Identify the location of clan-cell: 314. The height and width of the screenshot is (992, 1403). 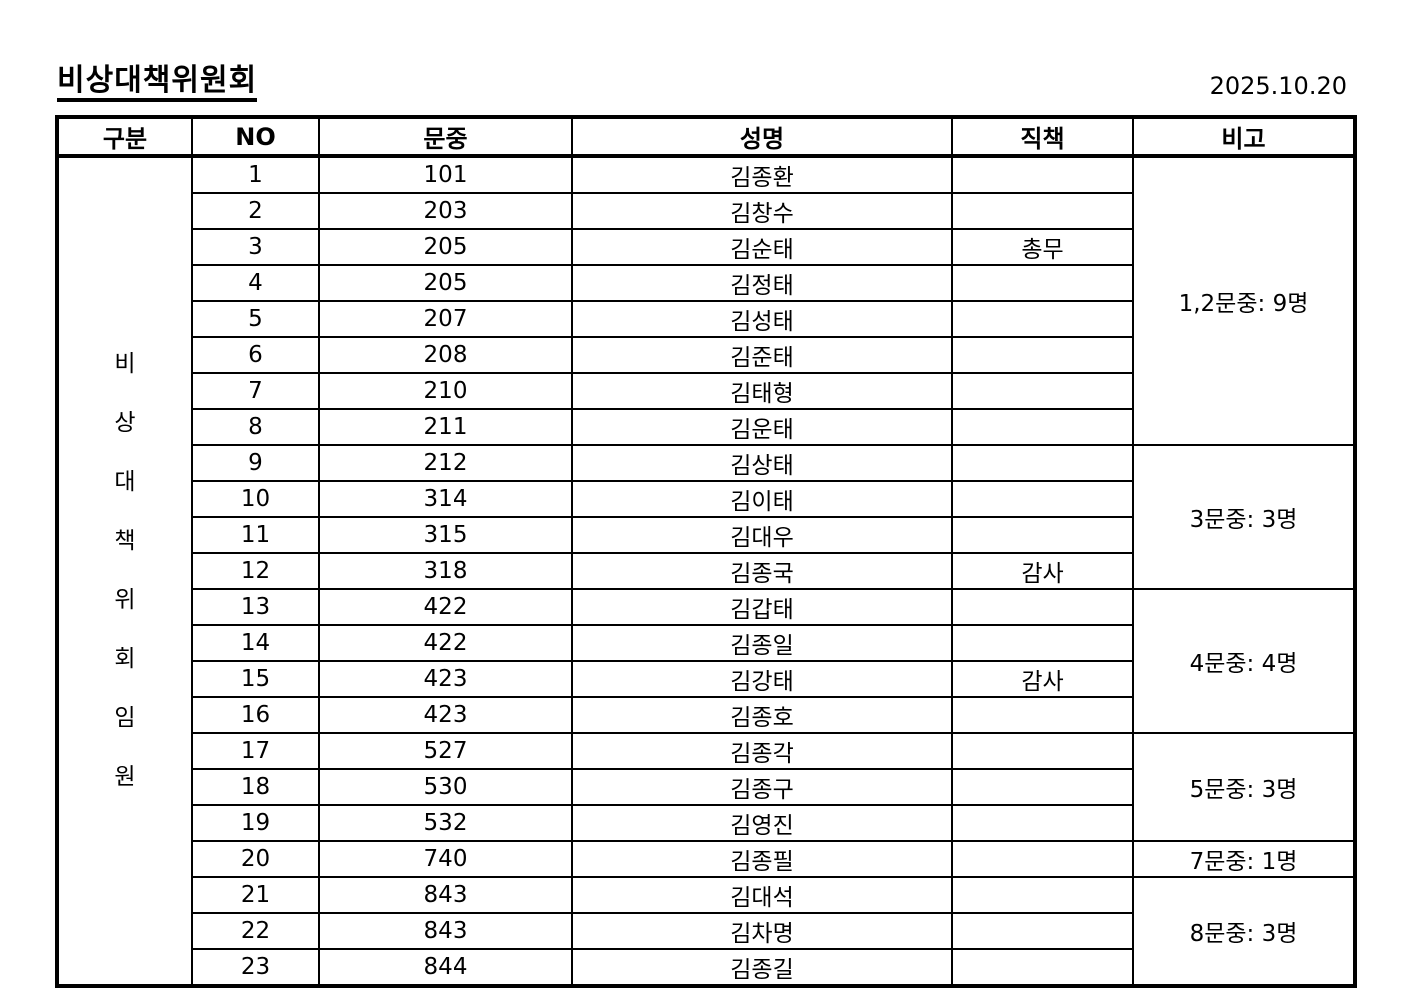
(445, 499).